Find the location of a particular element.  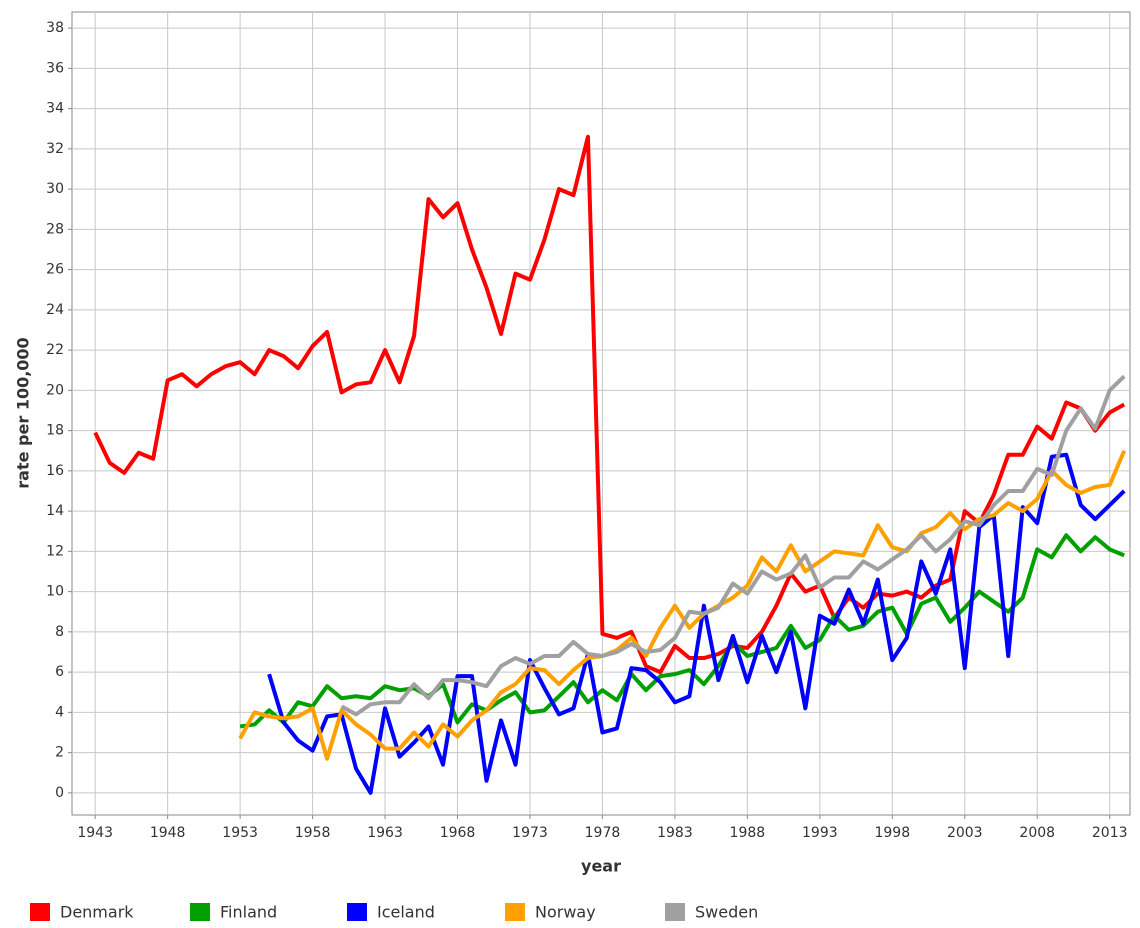

x-tick-label: 1998 is located at coordinates (892, 833).